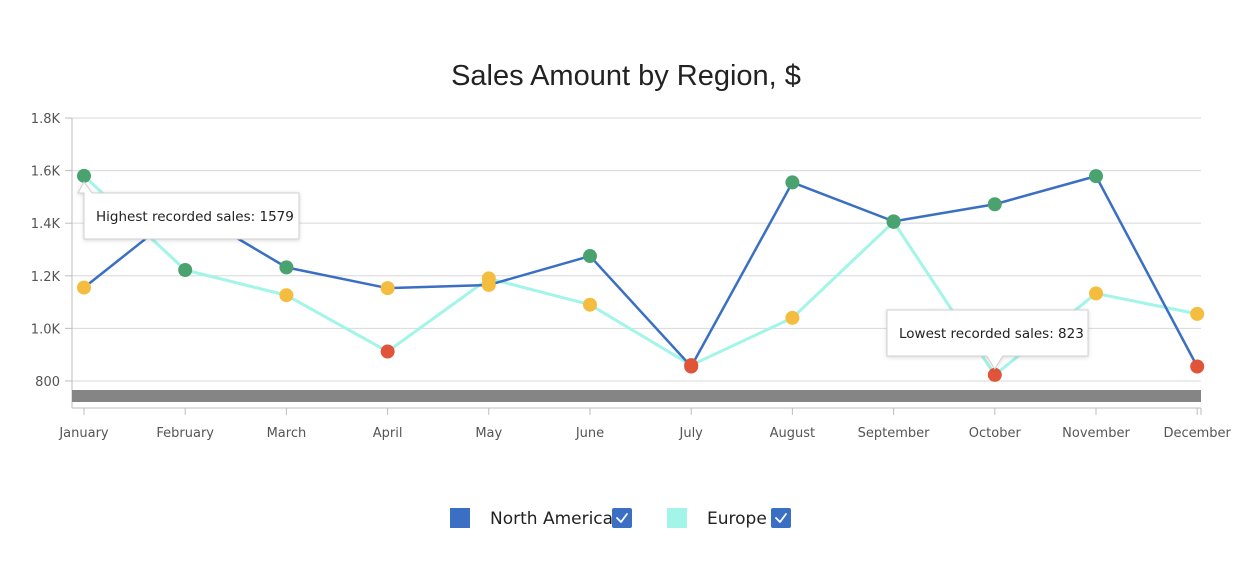 This screenshot has height=586, width=1252. Describe the element at coordinates (995, 433) in the screenshot. I see `x-tick-label: October` at that location.